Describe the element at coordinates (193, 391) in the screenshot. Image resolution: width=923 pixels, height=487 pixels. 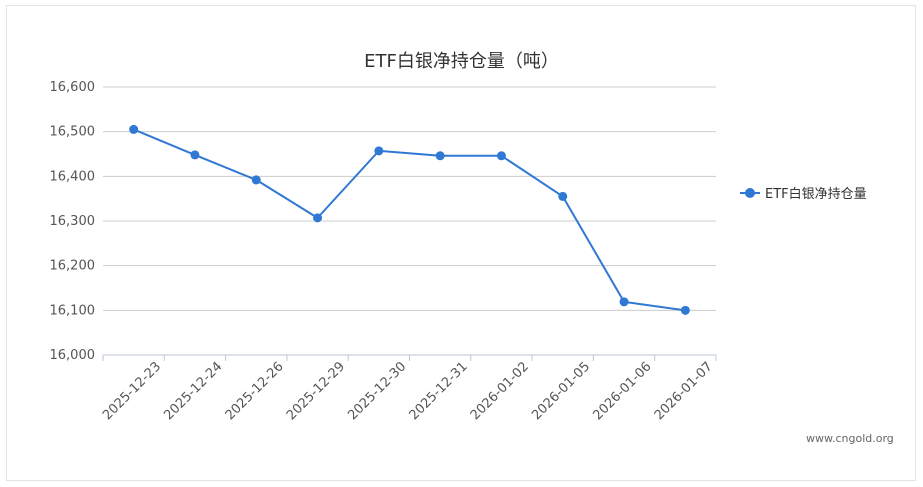
I see `x-tick-label: 2025-12-24` at that location.